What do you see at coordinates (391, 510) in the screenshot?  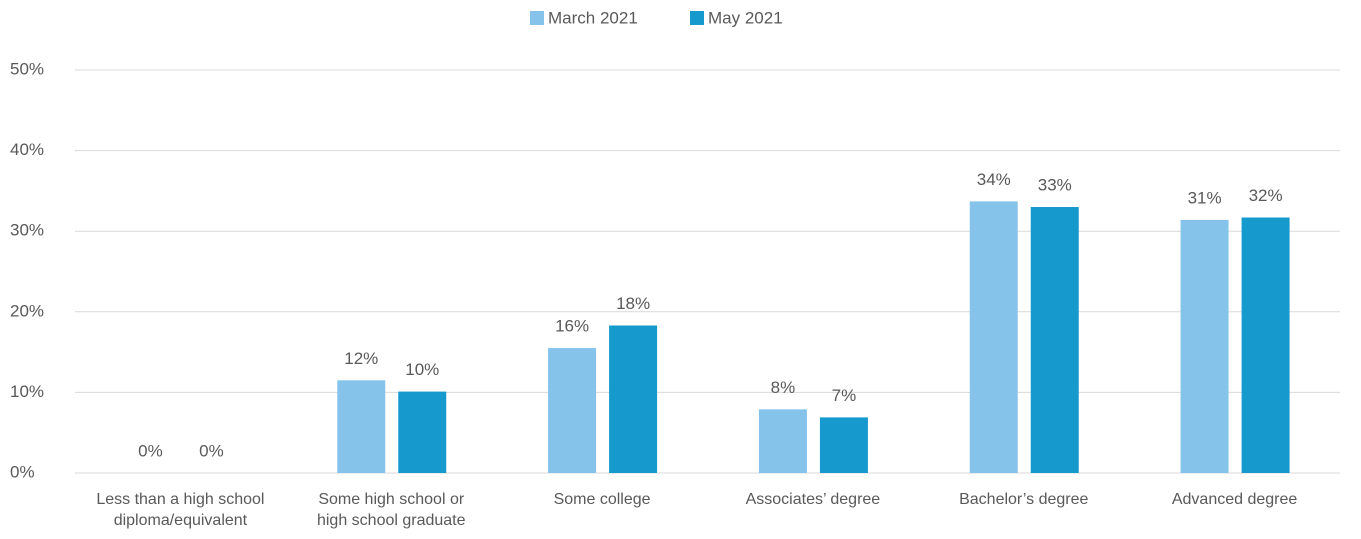 I see `x-tick-label: Some high school or high school graduate` at bounding box center [391, 510].